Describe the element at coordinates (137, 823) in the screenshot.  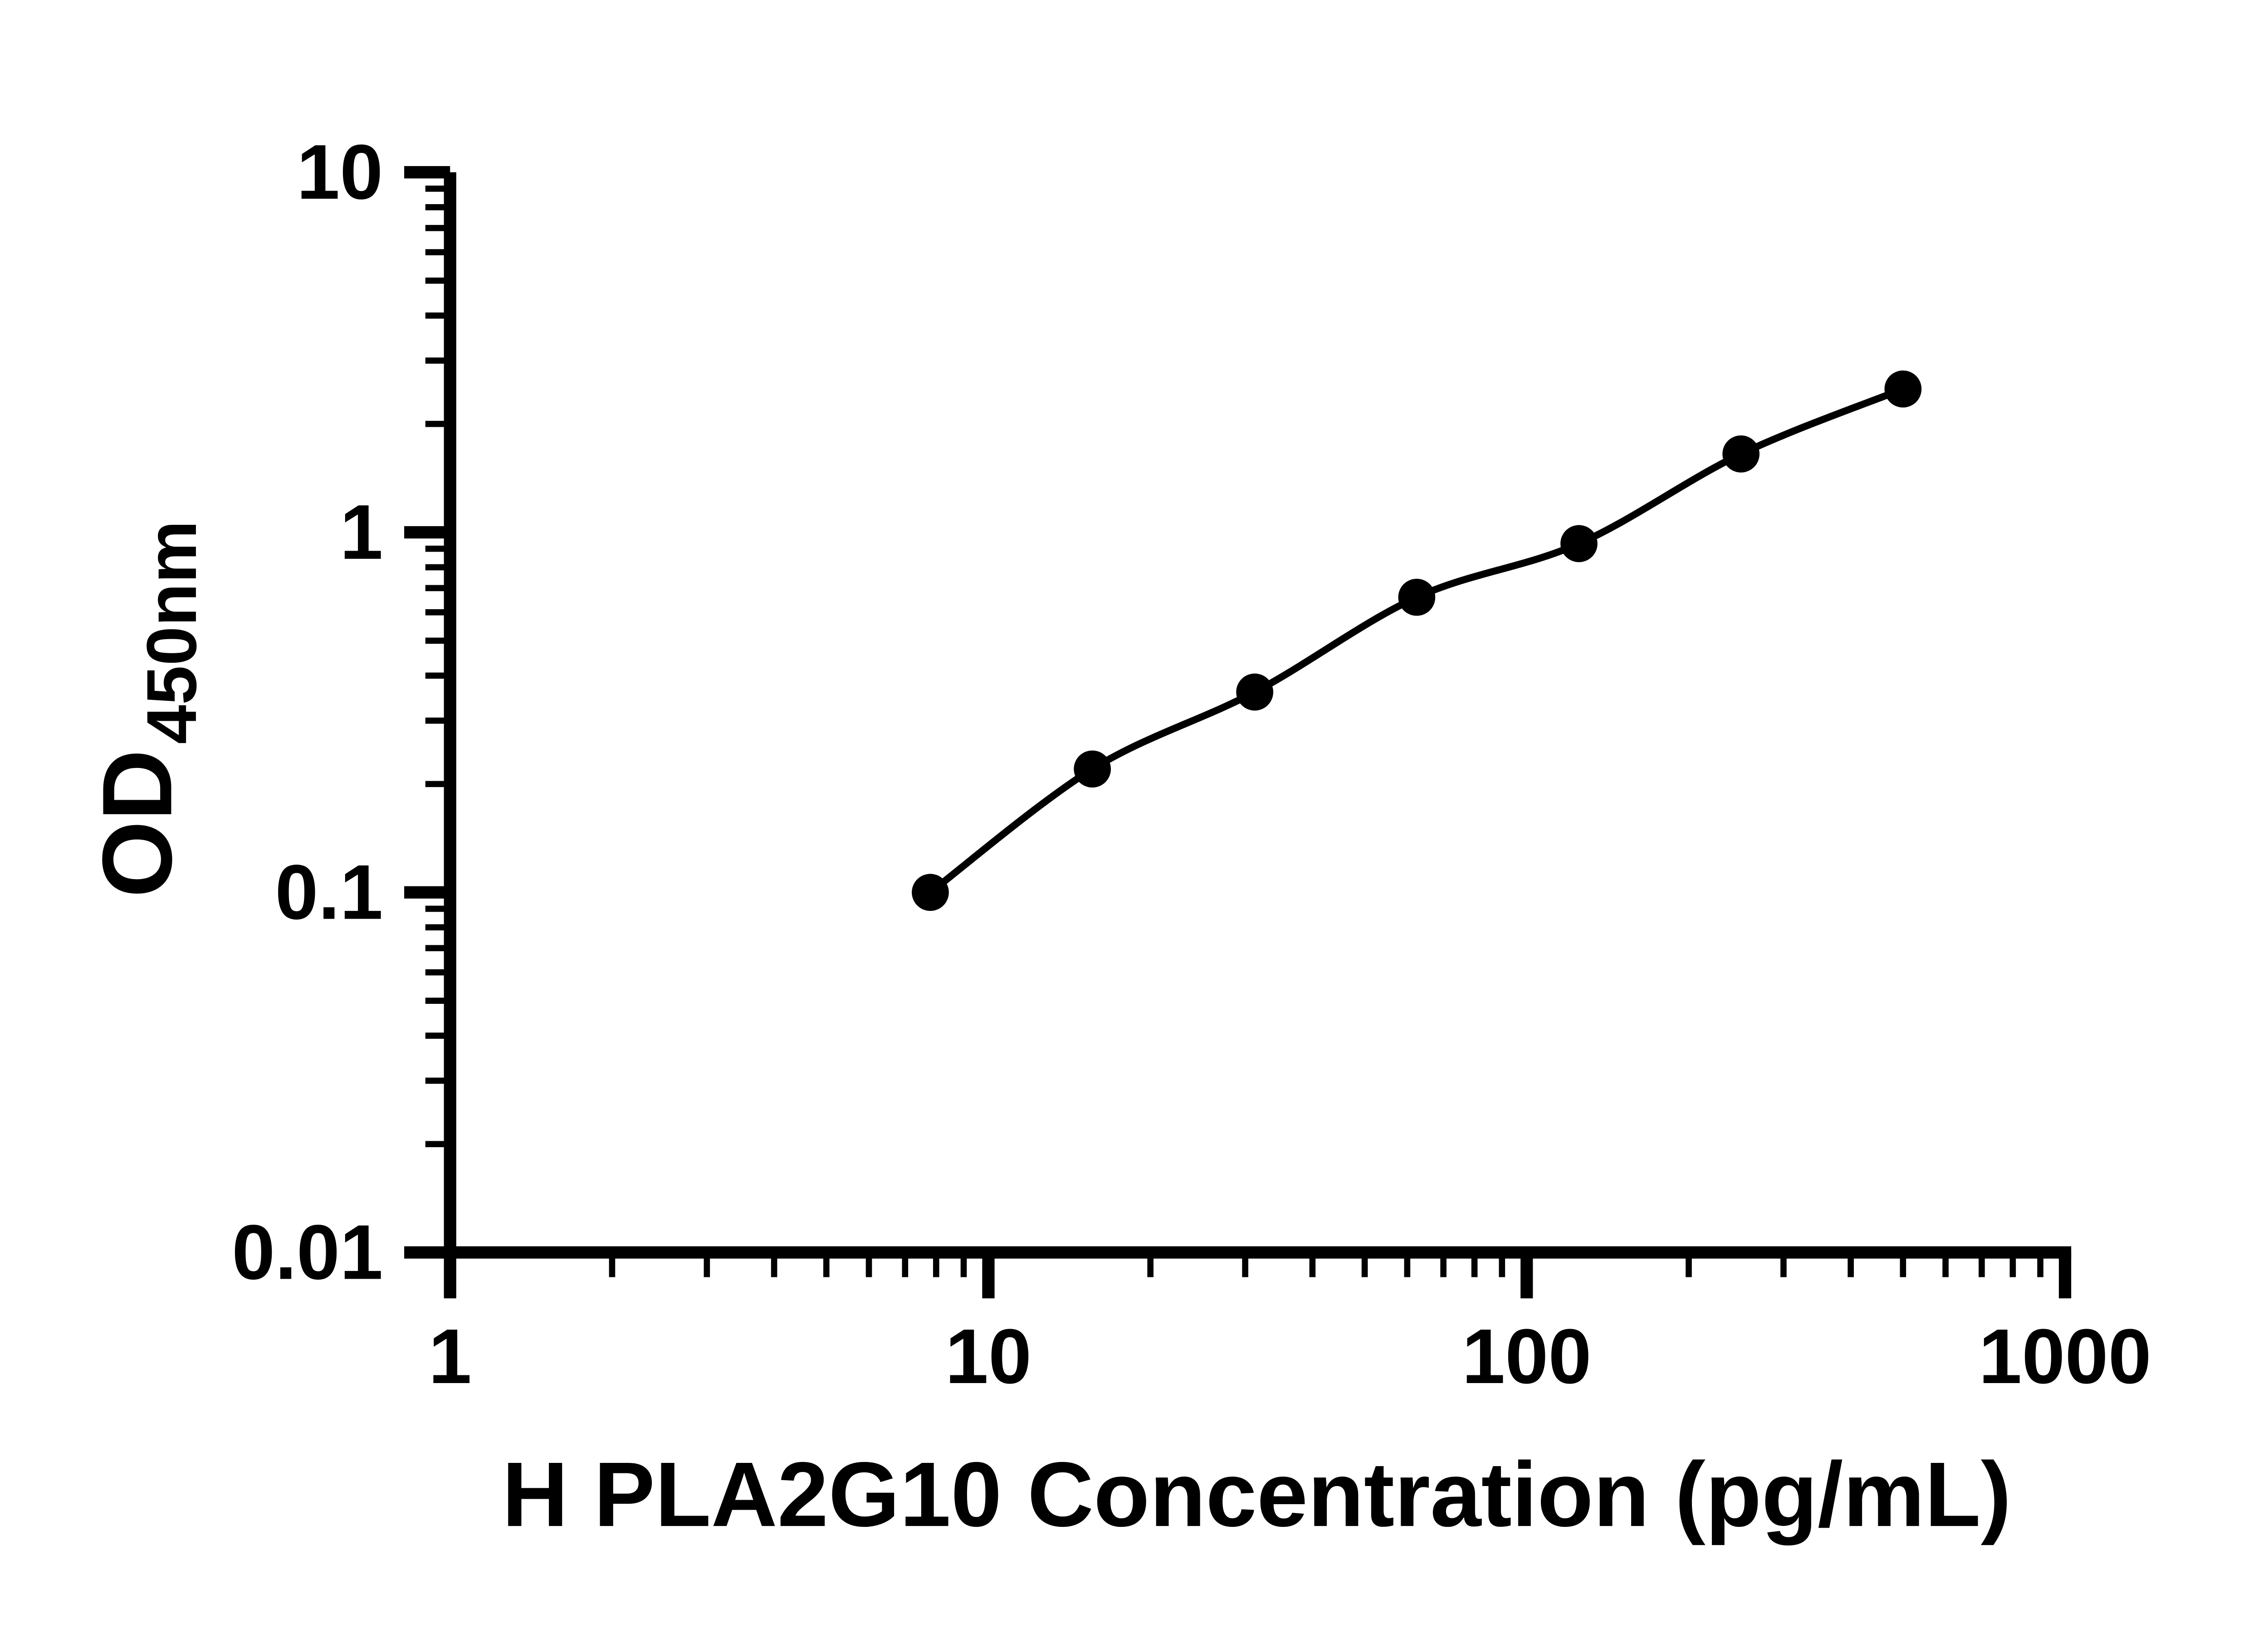
I see `y-axis-title-main: OD` at that location.